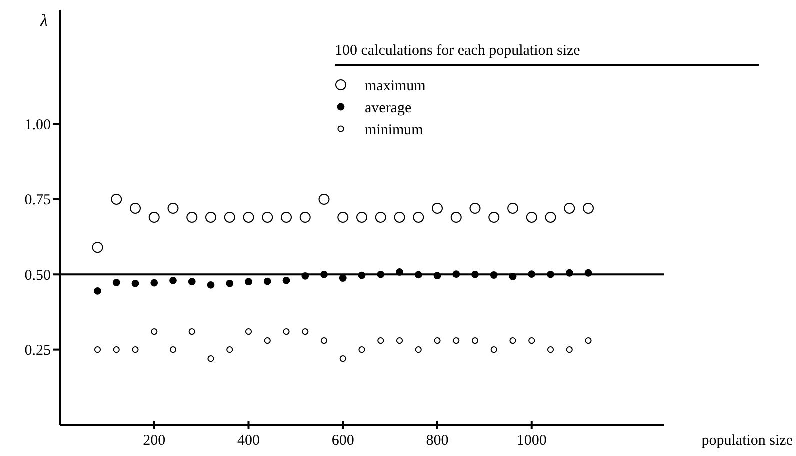 This screenshot has height=456, width=796. What do you see at coordinates (531, 441) in the screenshot?
I see `x-tick-label: 1000` at bounding box center [531, 441].